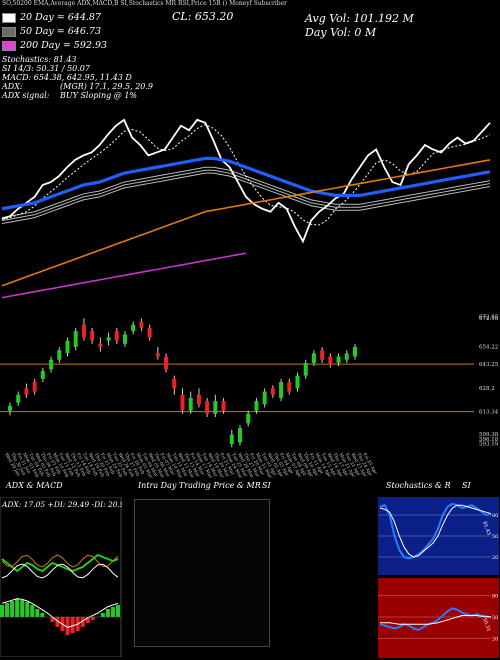 Image resolution: width=500 pixels, height=660 pixels. What do you see at coordinates (487, 389) in the screenshot?
I see `price-label: 628.2` at bounding box center [487, 389].